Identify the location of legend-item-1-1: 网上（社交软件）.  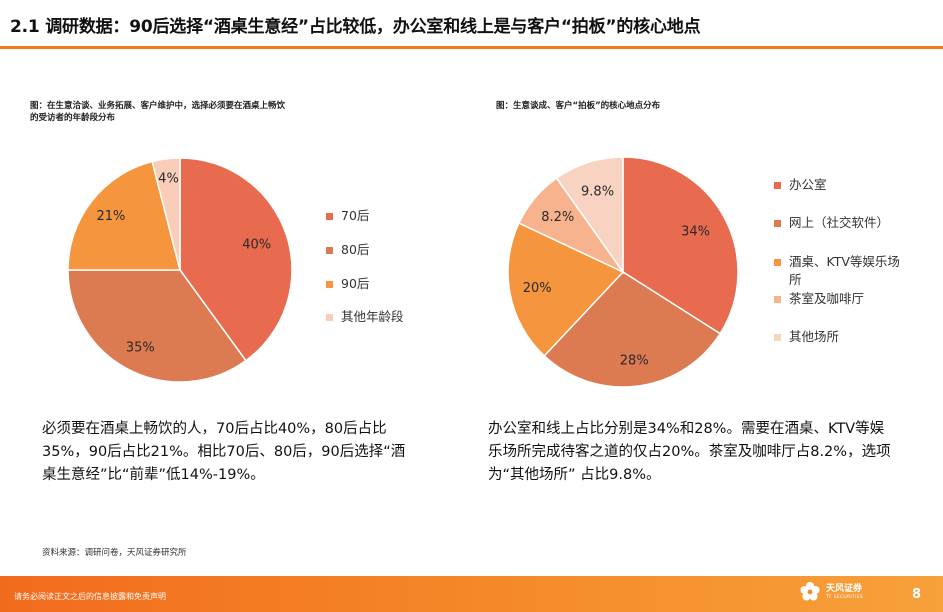
(854, 223).